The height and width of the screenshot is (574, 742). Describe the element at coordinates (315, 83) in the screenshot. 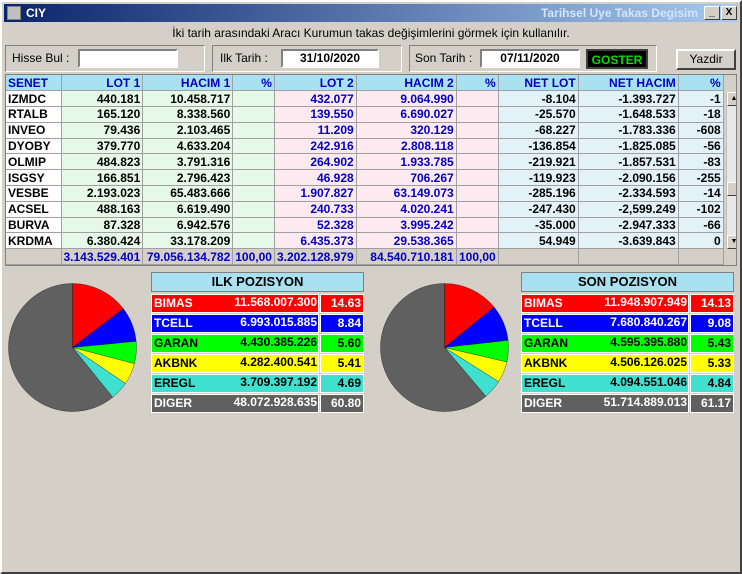

I see `col-header-lot2: LOT 2` at that location.